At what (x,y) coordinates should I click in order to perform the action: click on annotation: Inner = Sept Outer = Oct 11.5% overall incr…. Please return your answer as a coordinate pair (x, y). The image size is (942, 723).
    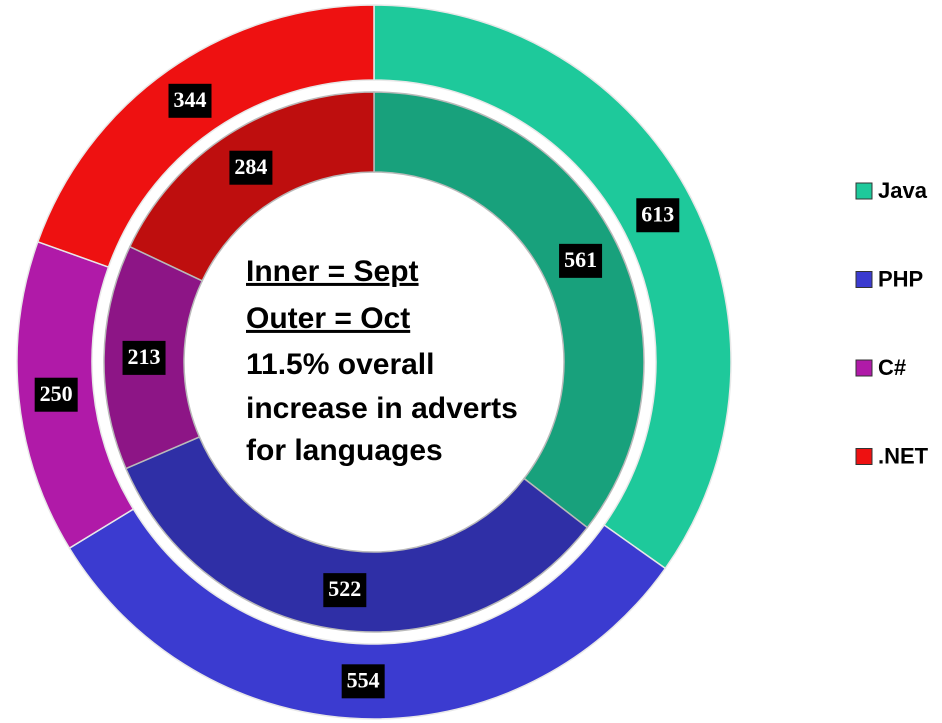
    Looking at the image, I should click on (382, 361).